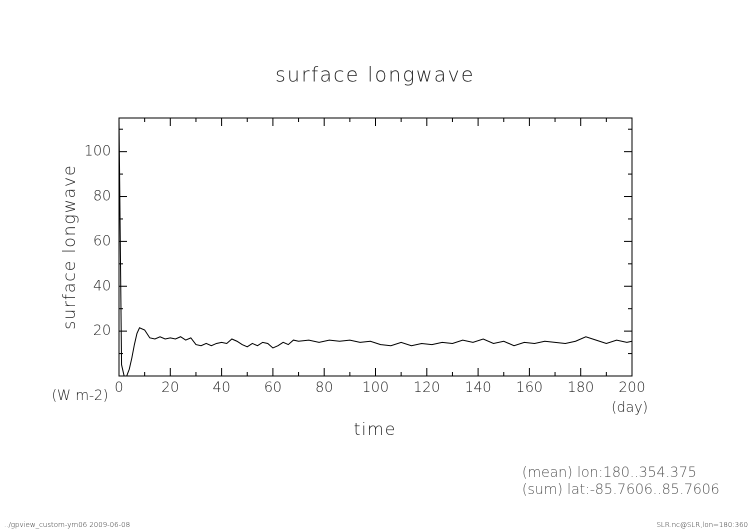 The height and width of the screenshot is (532, 752). What do you see at coordinates (609, 473) in the screenshot?
I see `annotation: (mean) lon:180..354.375` at bounding box center [609, 473].